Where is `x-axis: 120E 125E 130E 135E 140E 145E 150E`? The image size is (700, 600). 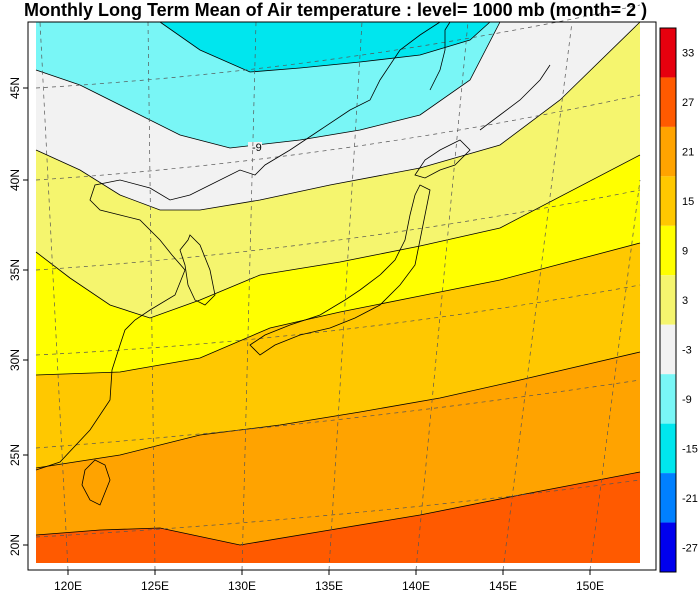
x-axis: 120E 125E 130E 135E 140E 145E 150E is located at coordinates (329, 581).